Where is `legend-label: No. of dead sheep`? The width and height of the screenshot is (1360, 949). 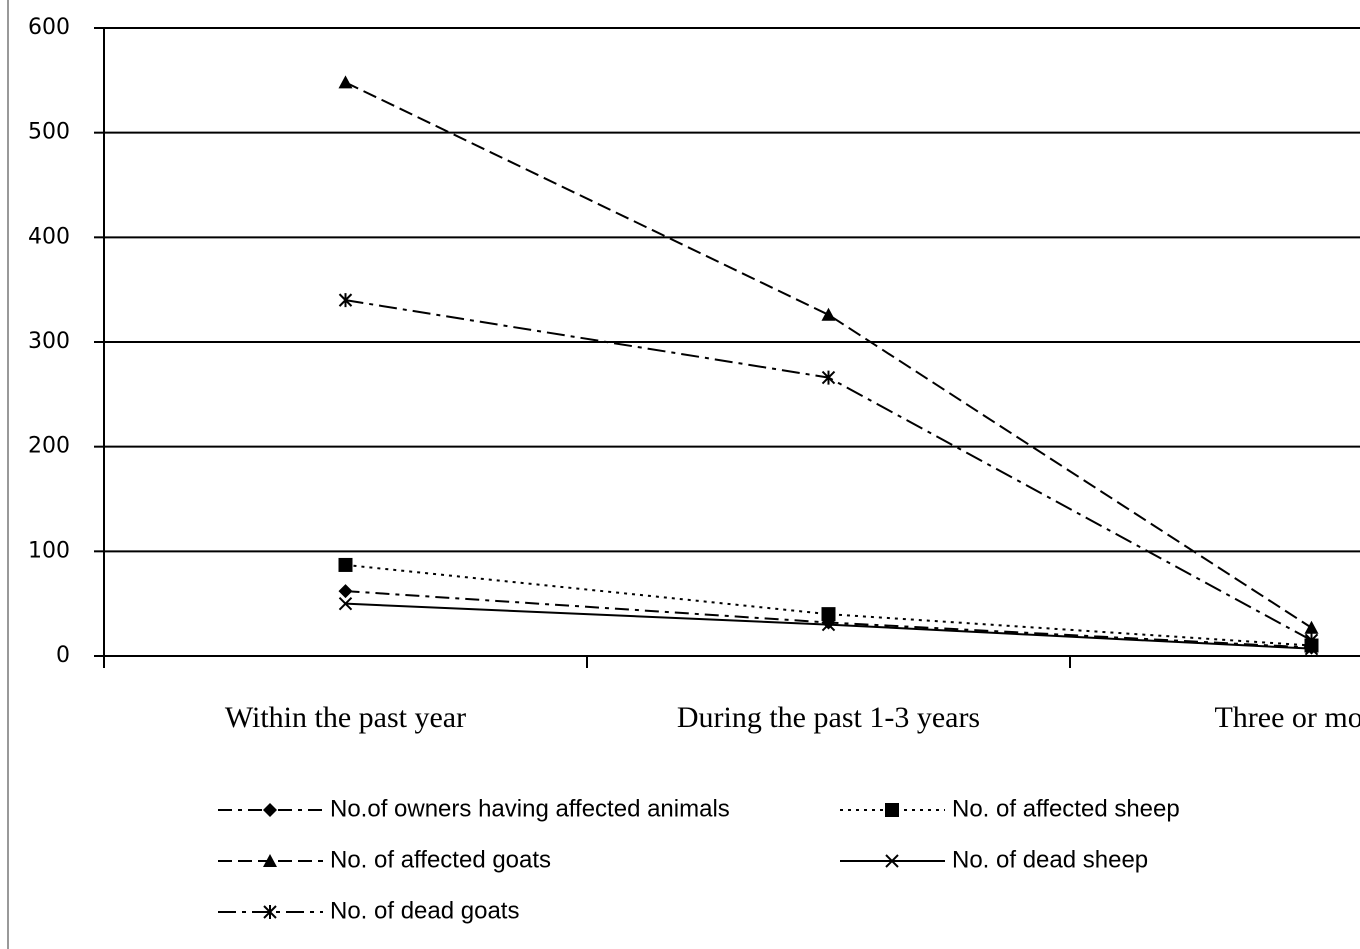 legend-label: No. of dead sheep is located at coordinates (1050, 859).